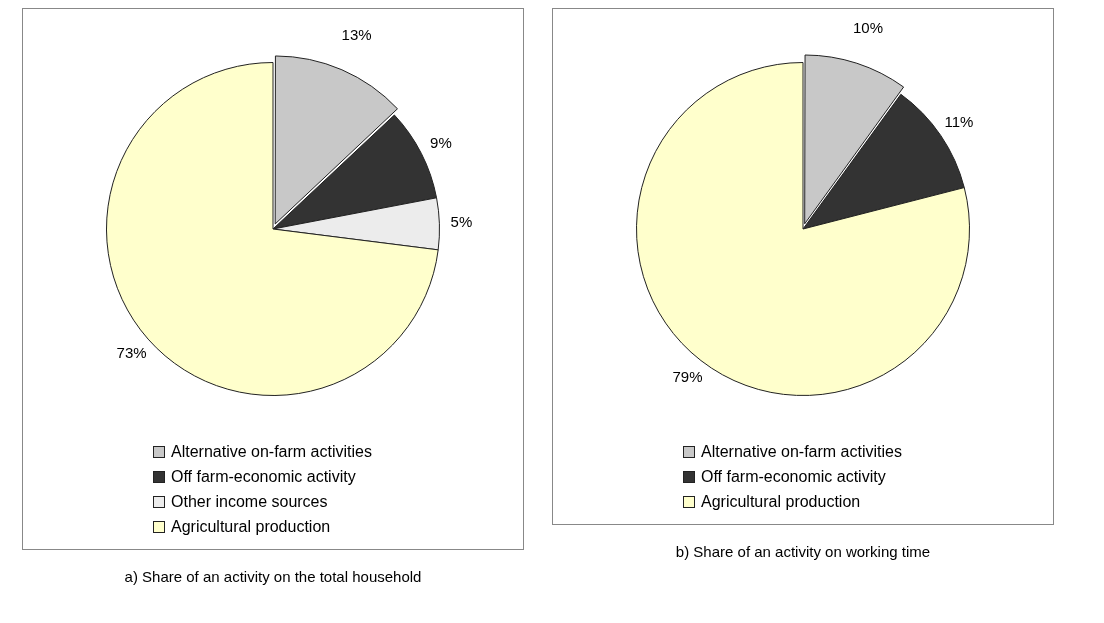 This screenshot has height=623, width=1104. What do you see at coordinates (461, 222) in the screenshot?
I see `data-label: 5%` at bounding box center [461, 222].